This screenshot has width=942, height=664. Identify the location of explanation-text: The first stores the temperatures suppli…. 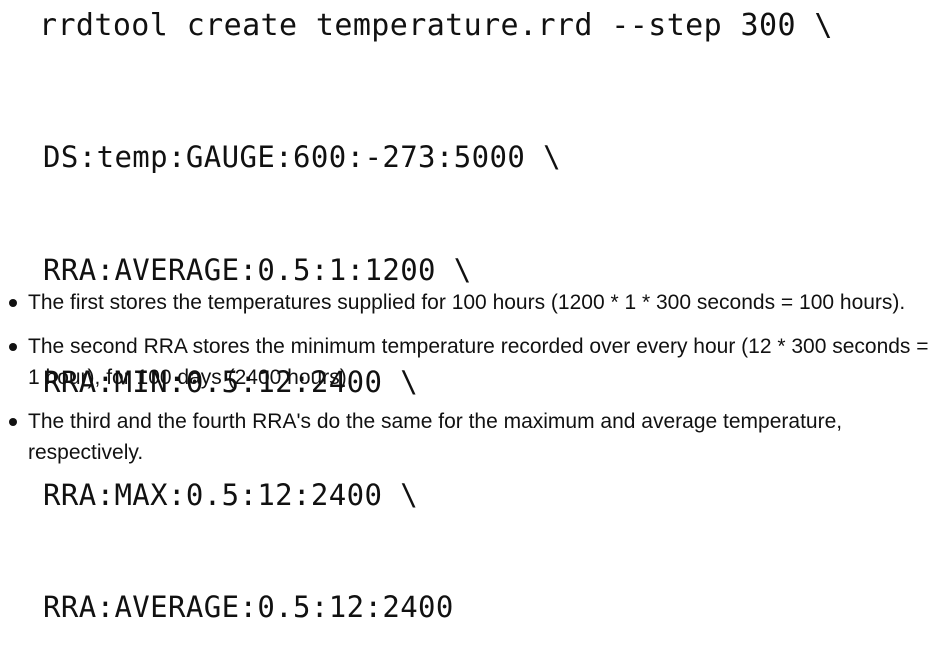
(467, 302).